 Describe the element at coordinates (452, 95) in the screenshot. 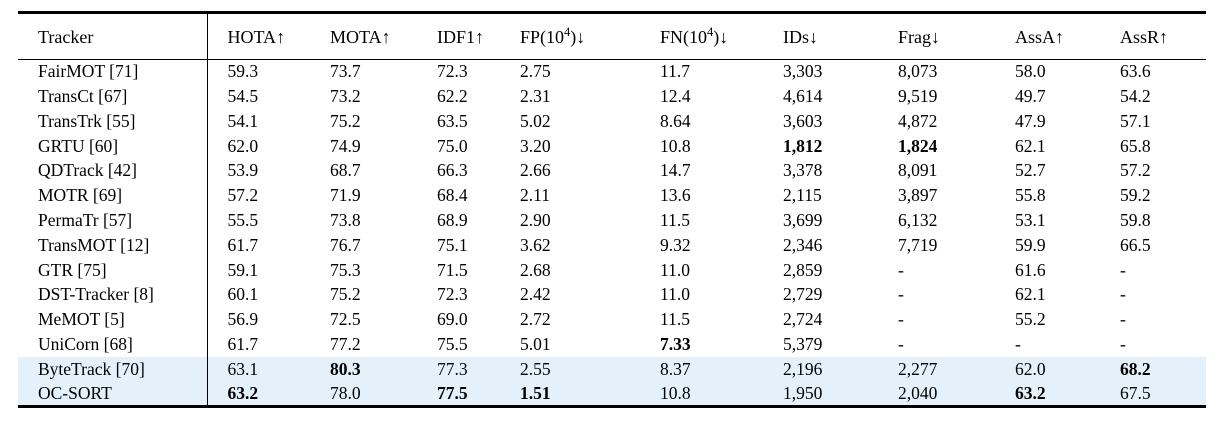

I see `metric-cell: 62.2` at that location.